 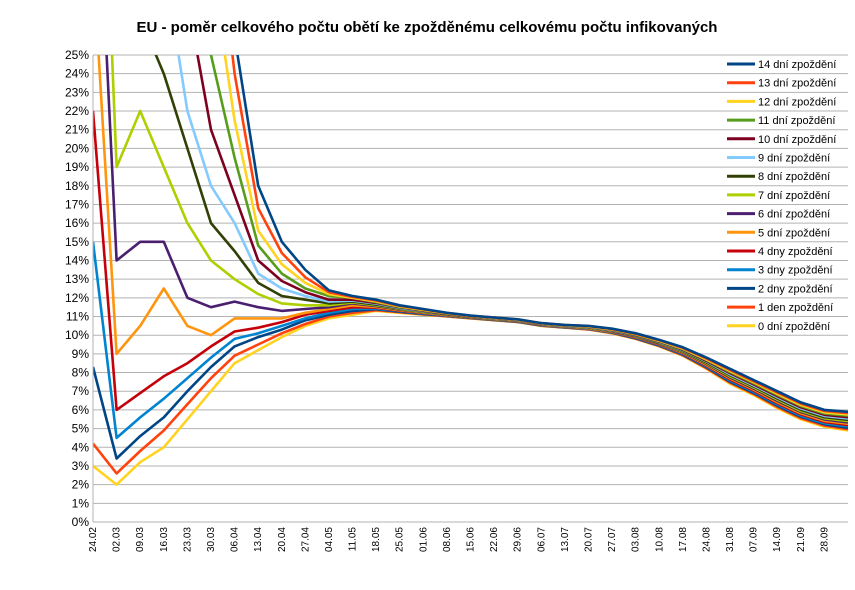 I want to click on x-tick-label: 20.07, so click(x=588, y=539).